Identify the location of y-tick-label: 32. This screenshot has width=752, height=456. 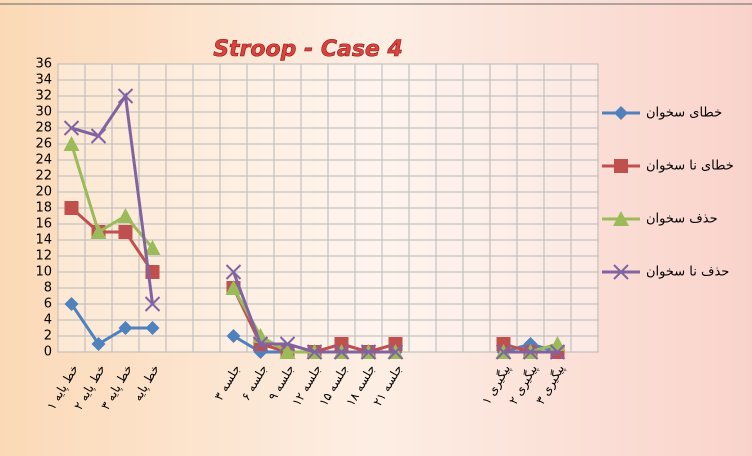
(43, 96).